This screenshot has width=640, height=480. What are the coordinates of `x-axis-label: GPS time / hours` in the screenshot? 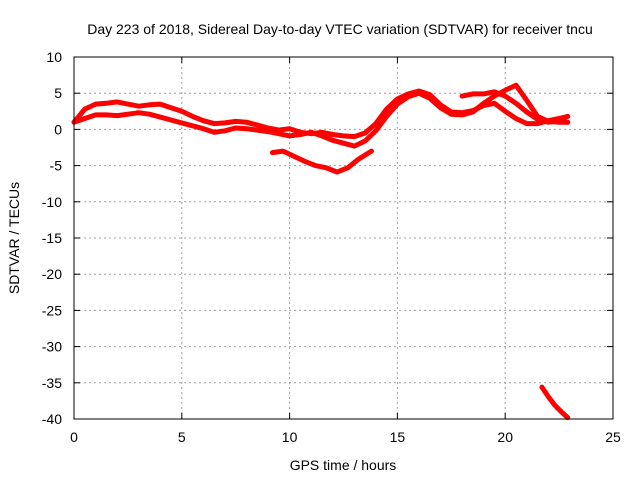 It's located at (343, 465).